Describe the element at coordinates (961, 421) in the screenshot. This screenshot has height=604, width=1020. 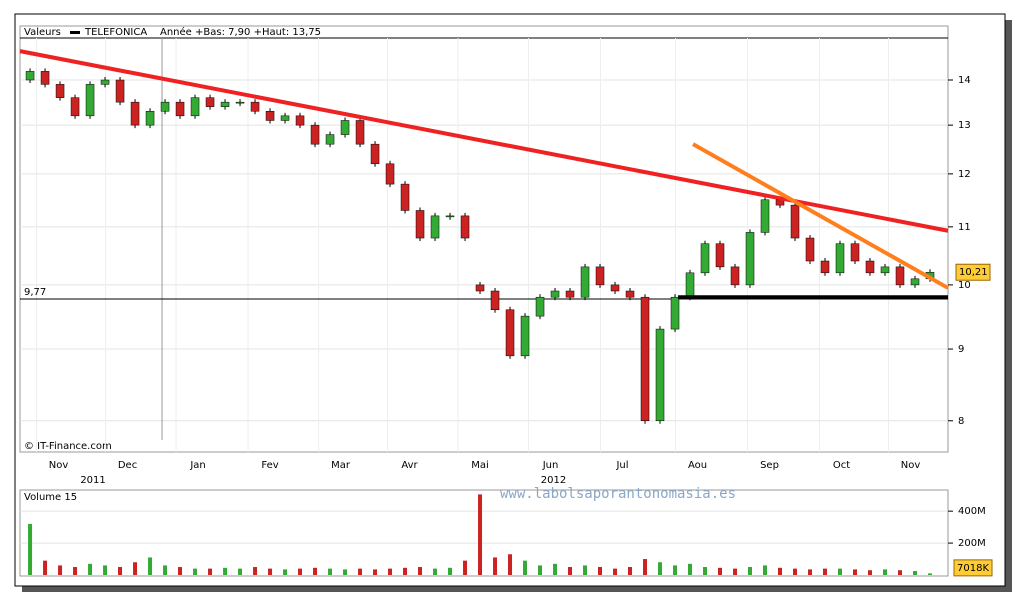
I see `y-tick-label: 8` at that location.